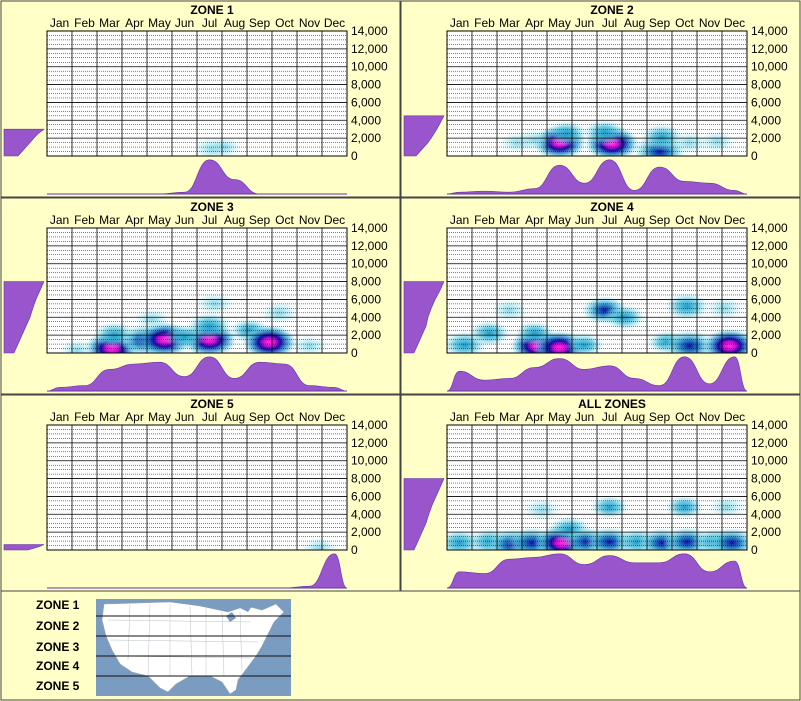  What do you see at coordinates (212, 404) in the screenshot?
I see `chart-title: ZONE 5` at bounding box center [212, 404].